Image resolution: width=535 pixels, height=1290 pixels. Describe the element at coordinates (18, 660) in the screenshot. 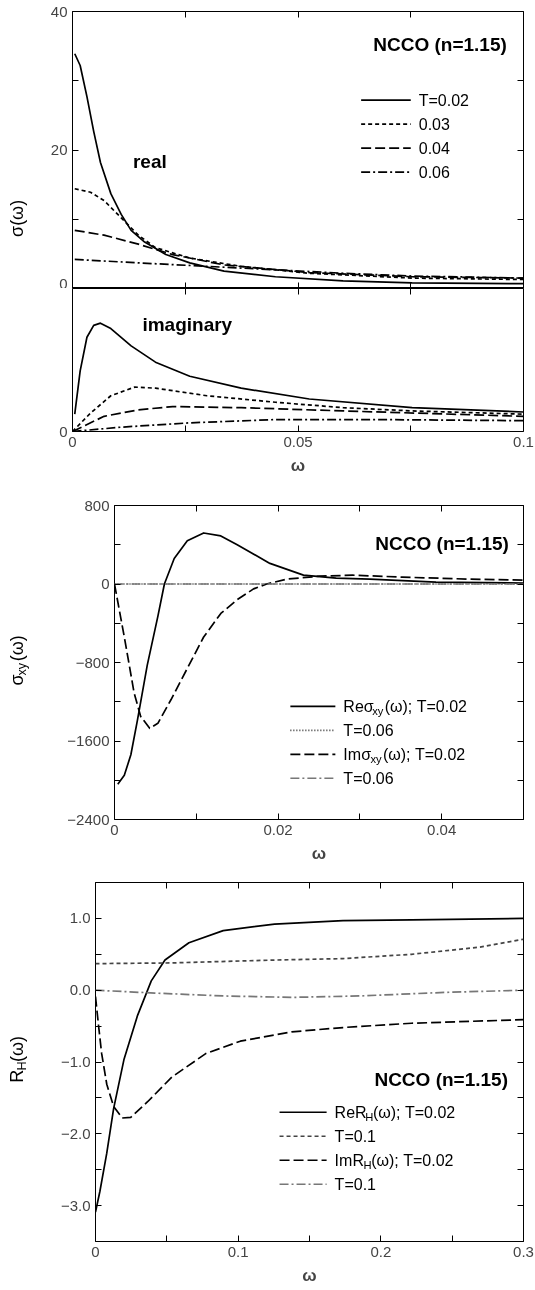

I see `y-axis-title: σxy(ω)` at that location.